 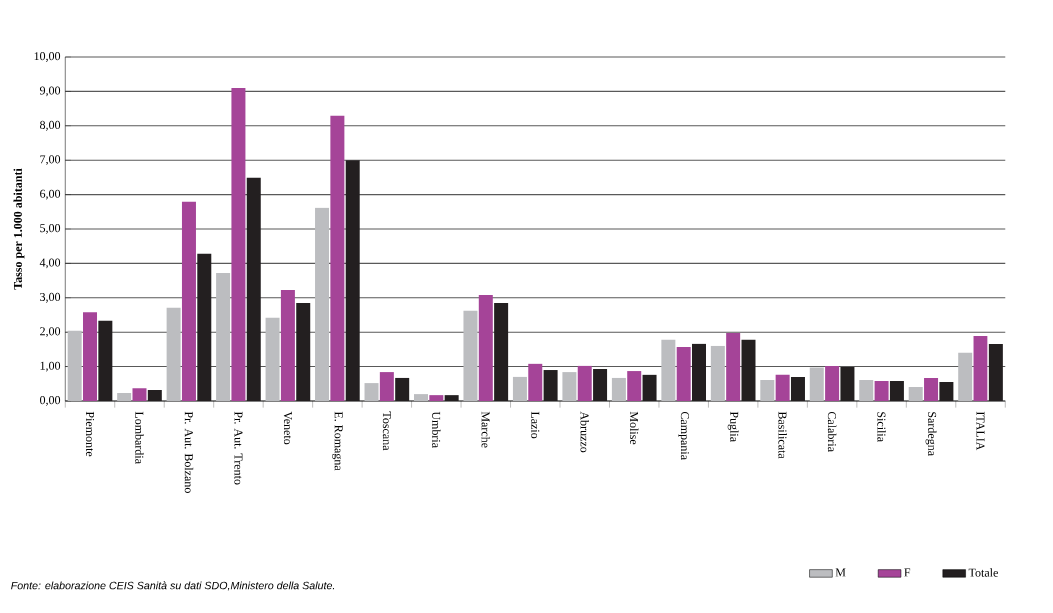 I want to click on x-tick-label: Toscana, so click(x=386, y=431).